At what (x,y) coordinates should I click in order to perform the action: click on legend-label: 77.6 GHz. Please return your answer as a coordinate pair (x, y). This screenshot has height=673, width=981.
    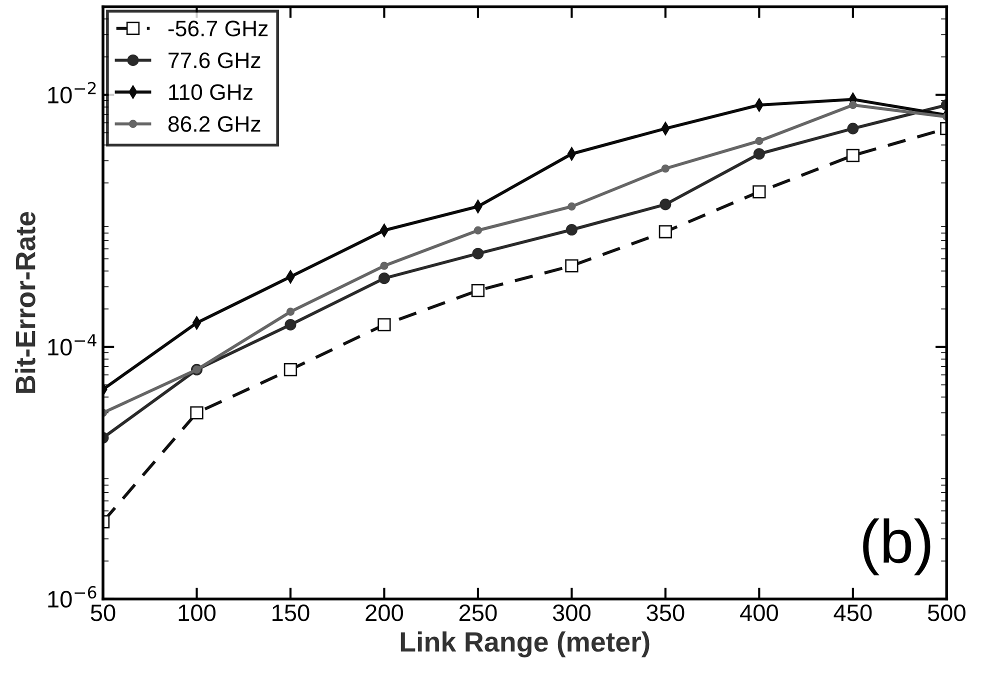
    Looking at the image, I should click on (214, 60).